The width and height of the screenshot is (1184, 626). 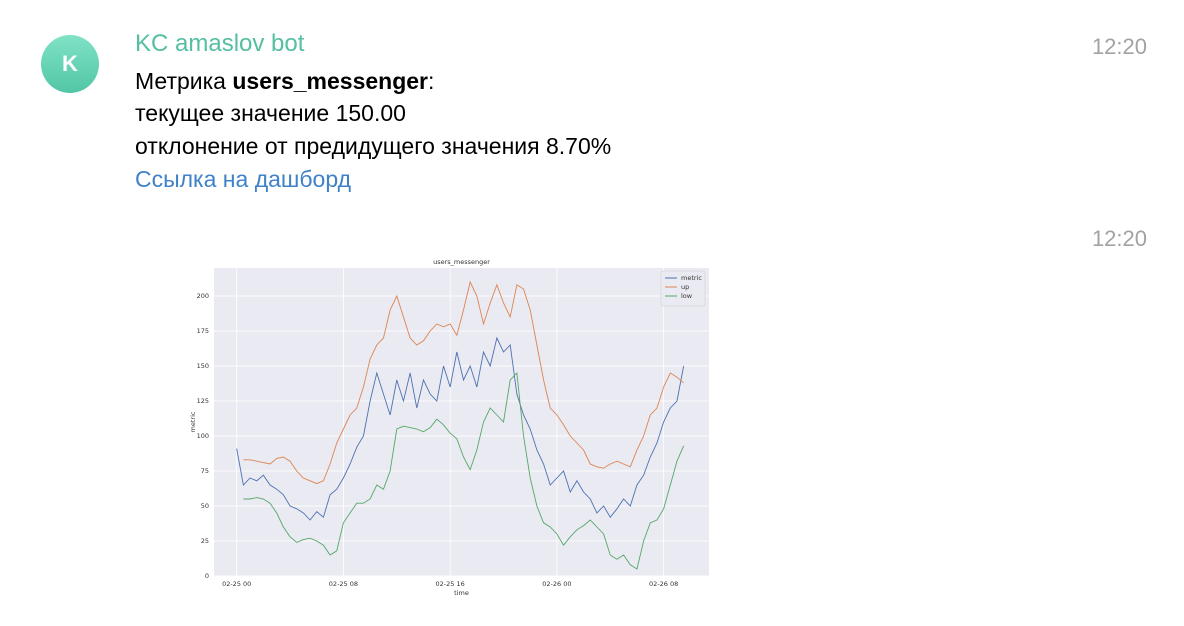 I want to click on y-tick-label: 75, so click(x=205, y=471).